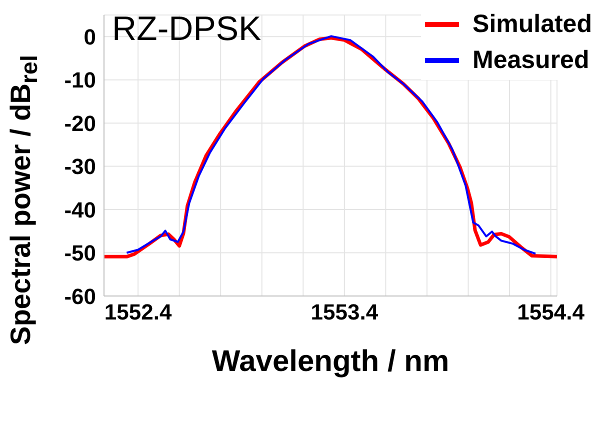  Describe the element at coordinates (80, 123) in the screenshot. I see `y-tick-label: -20` at that location.